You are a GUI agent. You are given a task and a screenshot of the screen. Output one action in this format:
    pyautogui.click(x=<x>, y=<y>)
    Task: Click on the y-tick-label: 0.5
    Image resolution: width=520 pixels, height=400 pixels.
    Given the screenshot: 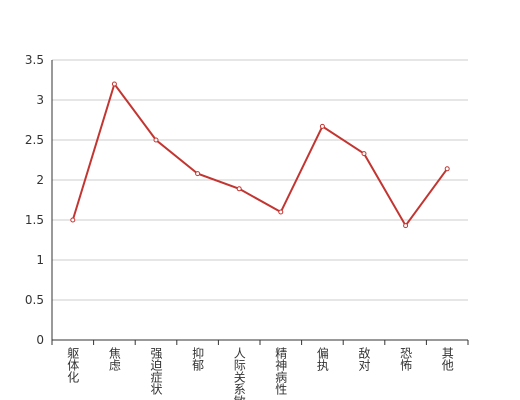 What is the action you would take?
    pyautogui.click(x=34, y=300)
    